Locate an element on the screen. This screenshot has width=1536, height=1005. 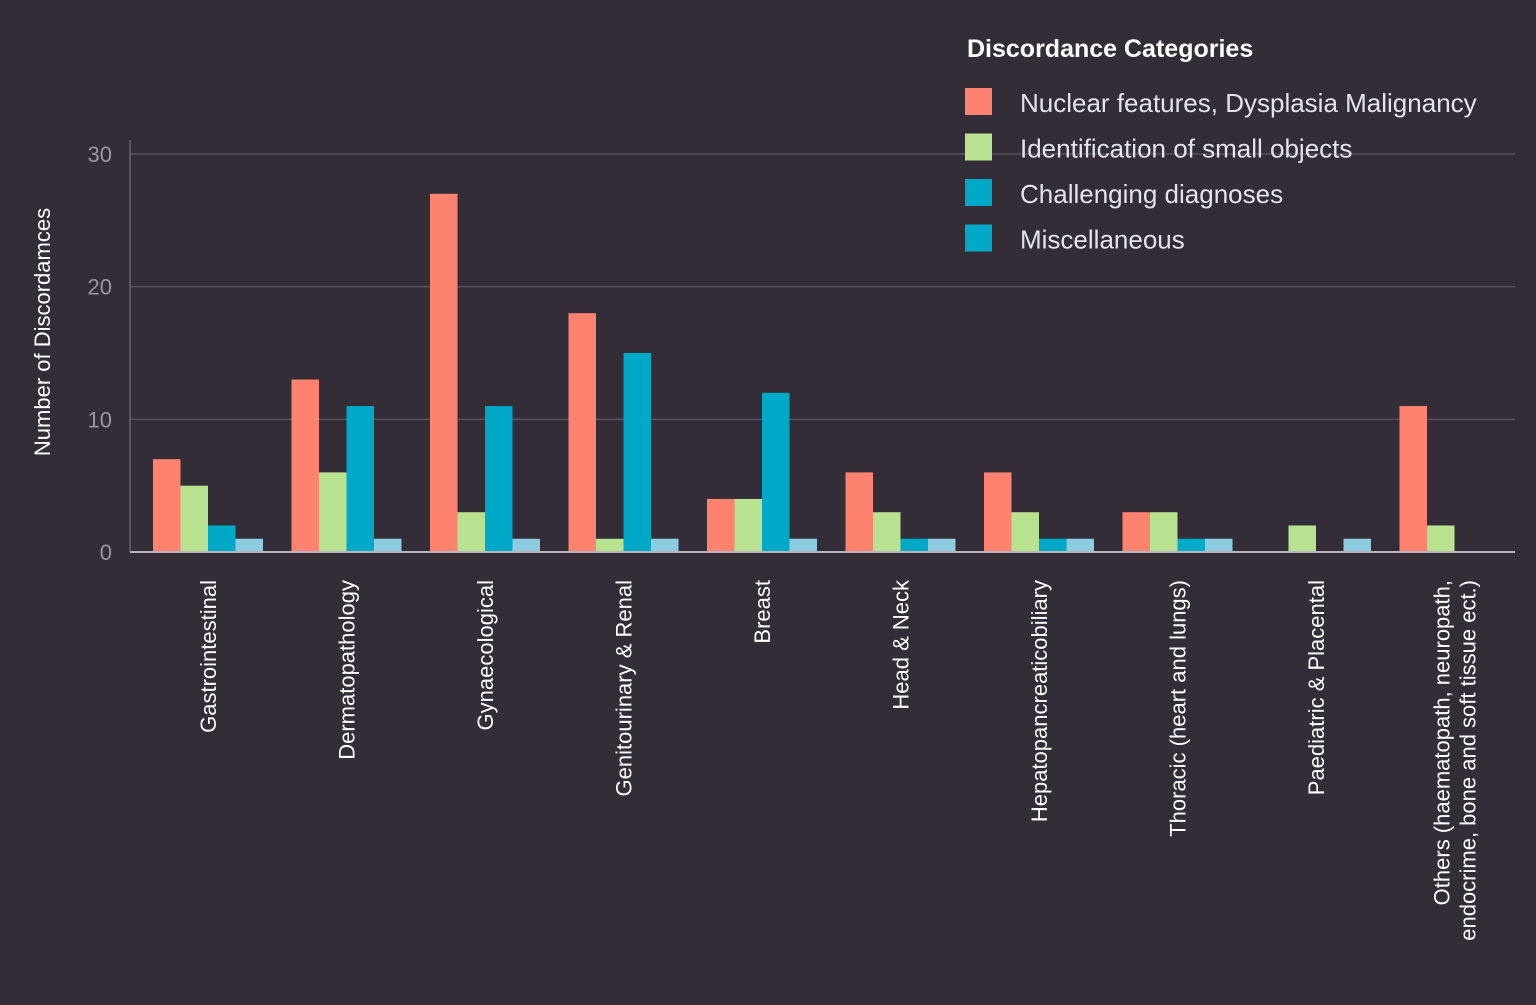
y-axis-label: Number of Discordamces is located at coordinates (42, 332).